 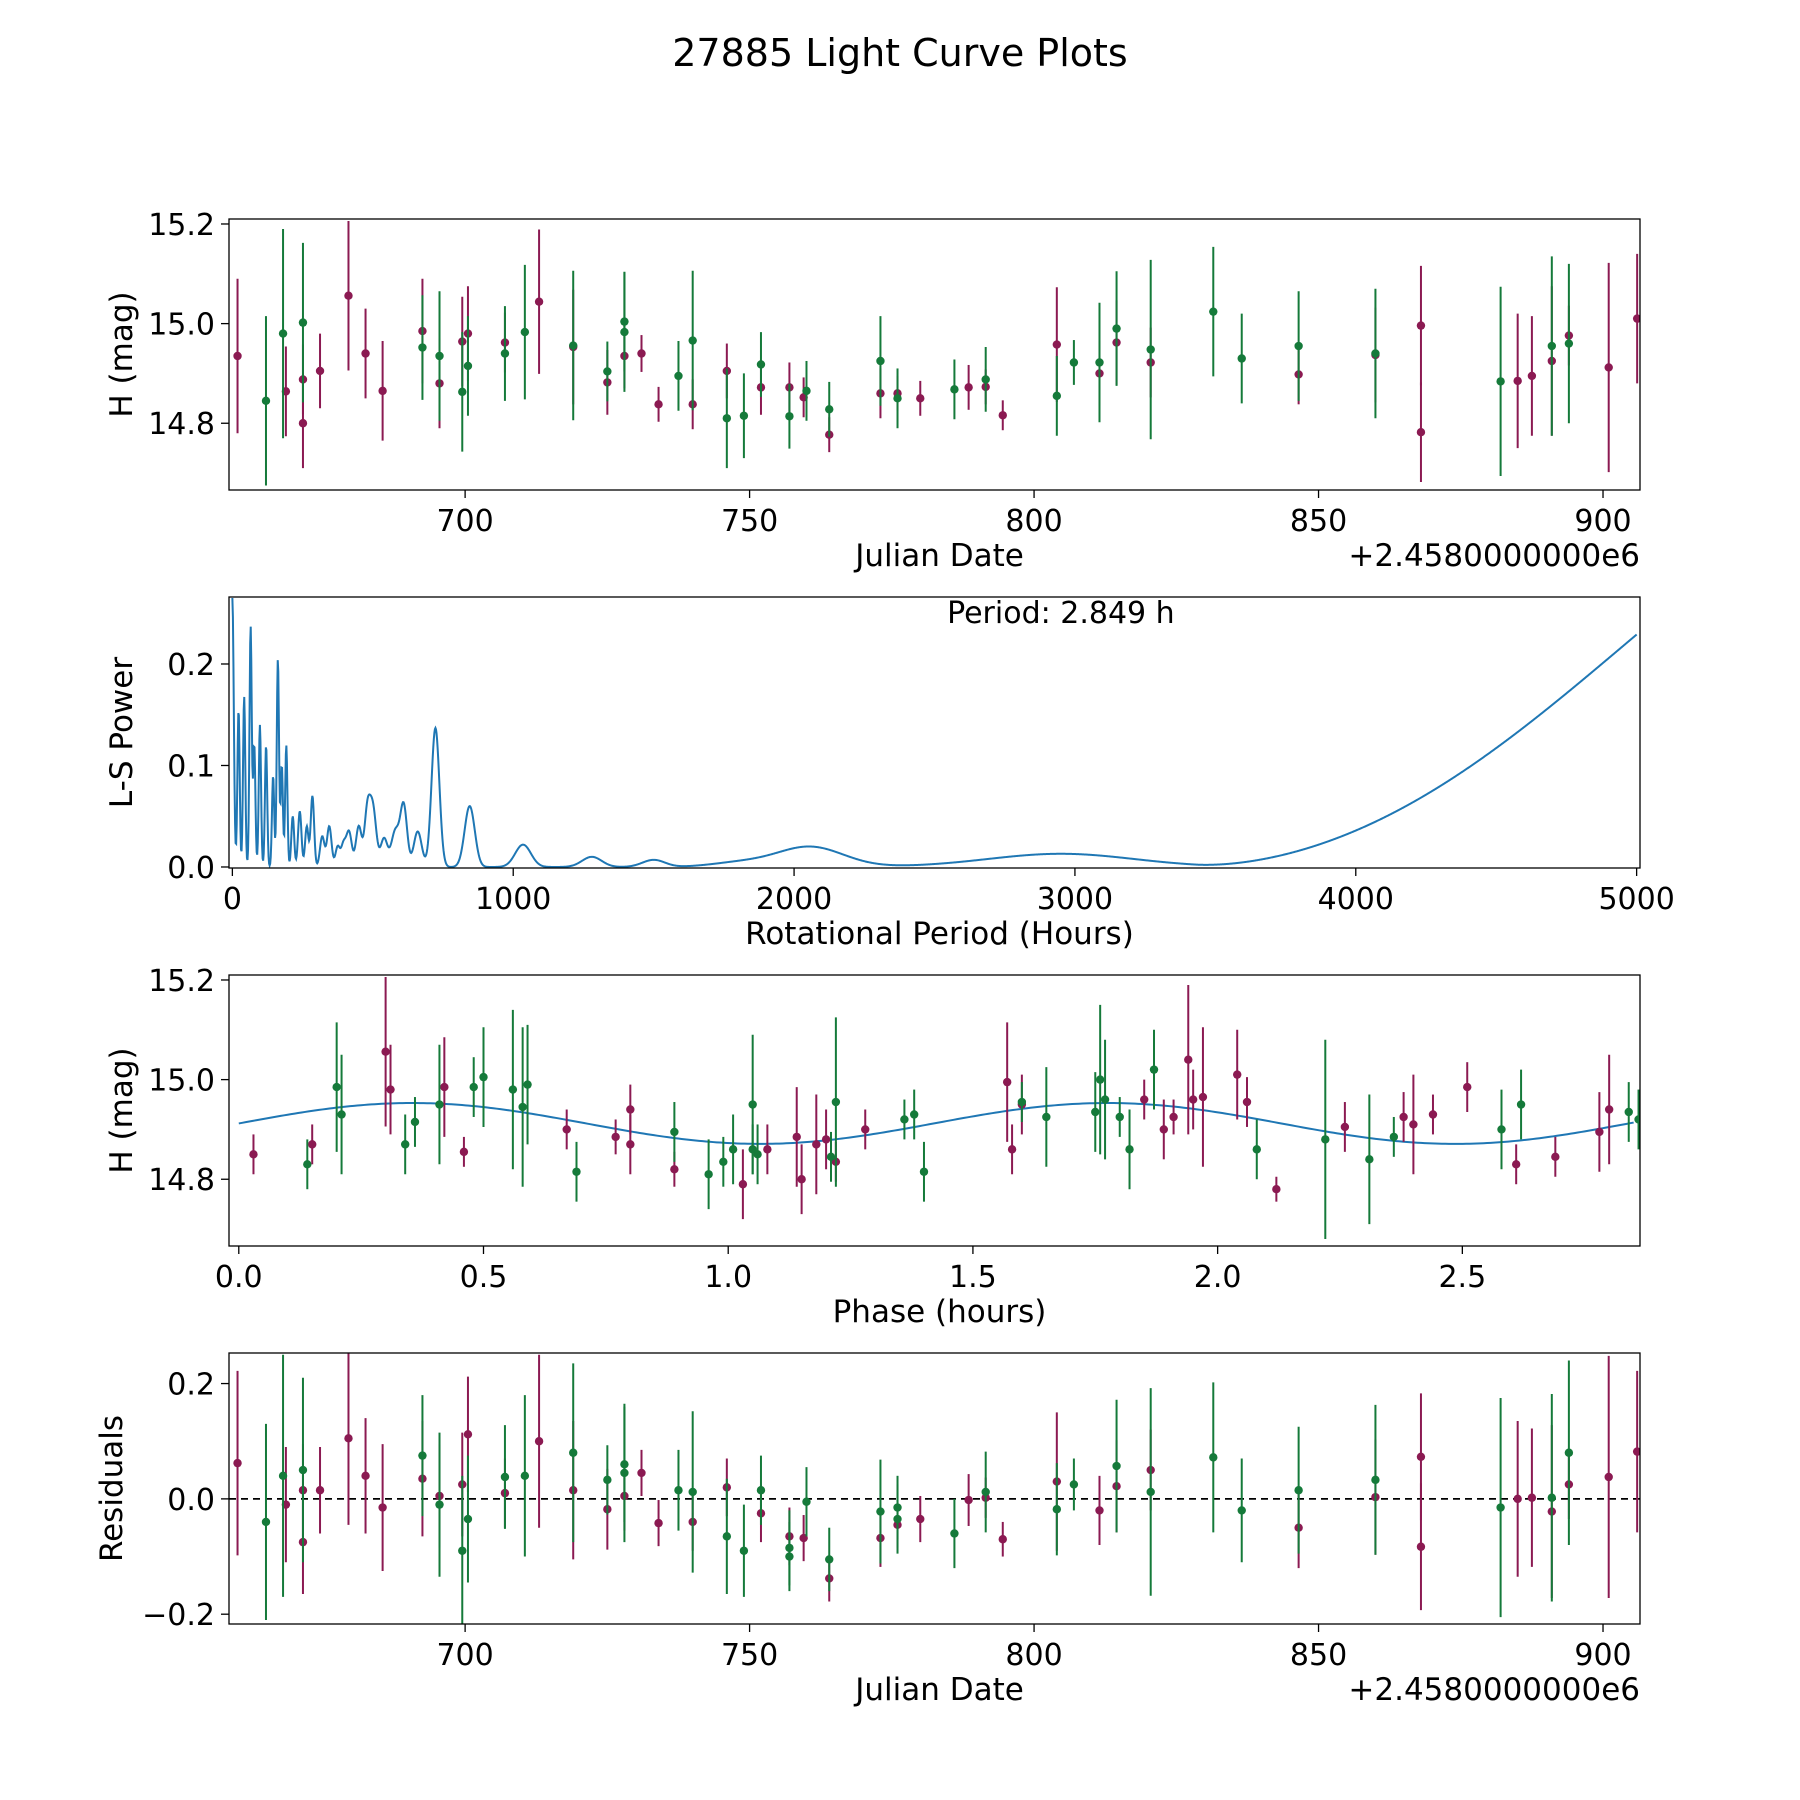 I want to click on phased-frame, so click(x=934, y=1110).